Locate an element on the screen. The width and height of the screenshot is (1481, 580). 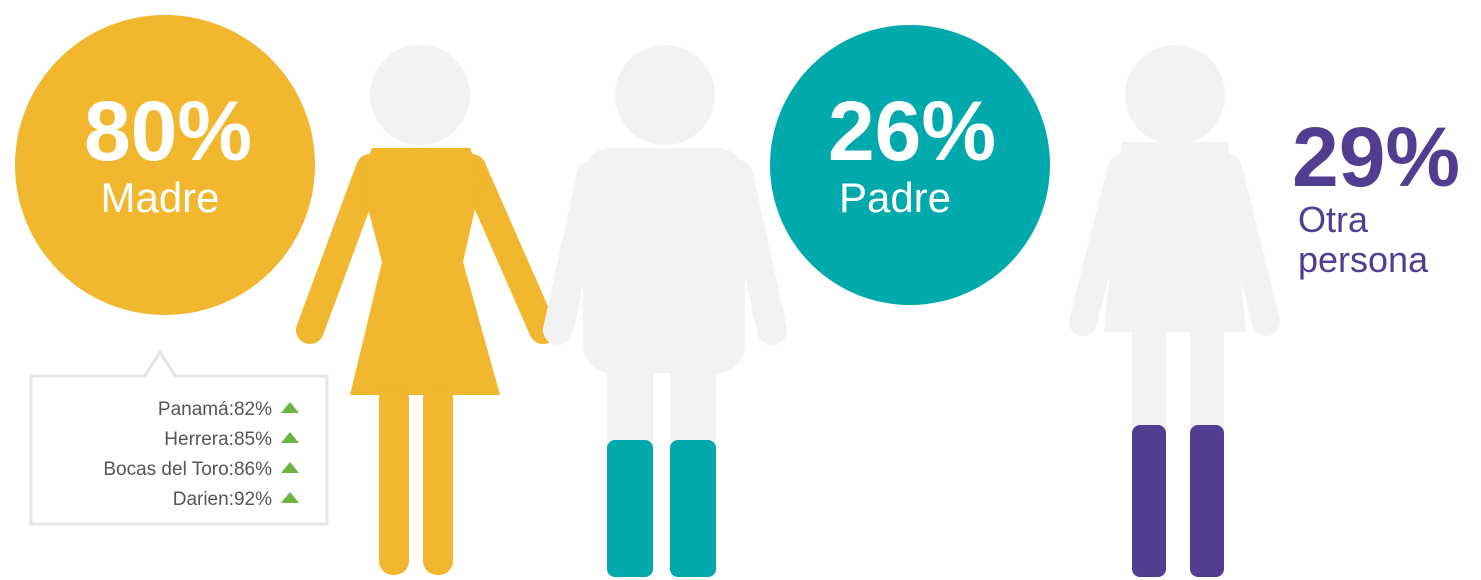
other-percent: 29% is located at coordinates (1376, 157).